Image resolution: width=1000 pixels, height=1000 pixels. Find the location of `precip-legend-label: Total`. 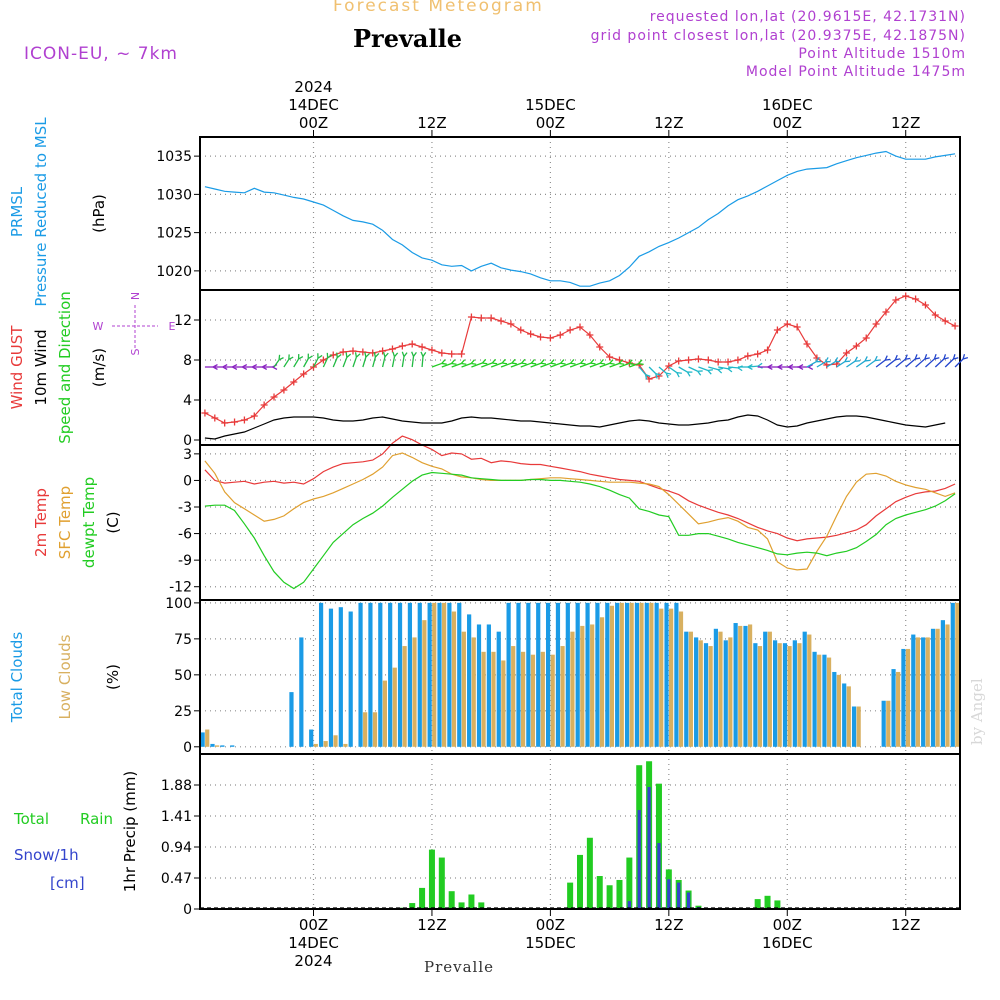

precip-legend-label: Total is located at coordinates (31, 819).